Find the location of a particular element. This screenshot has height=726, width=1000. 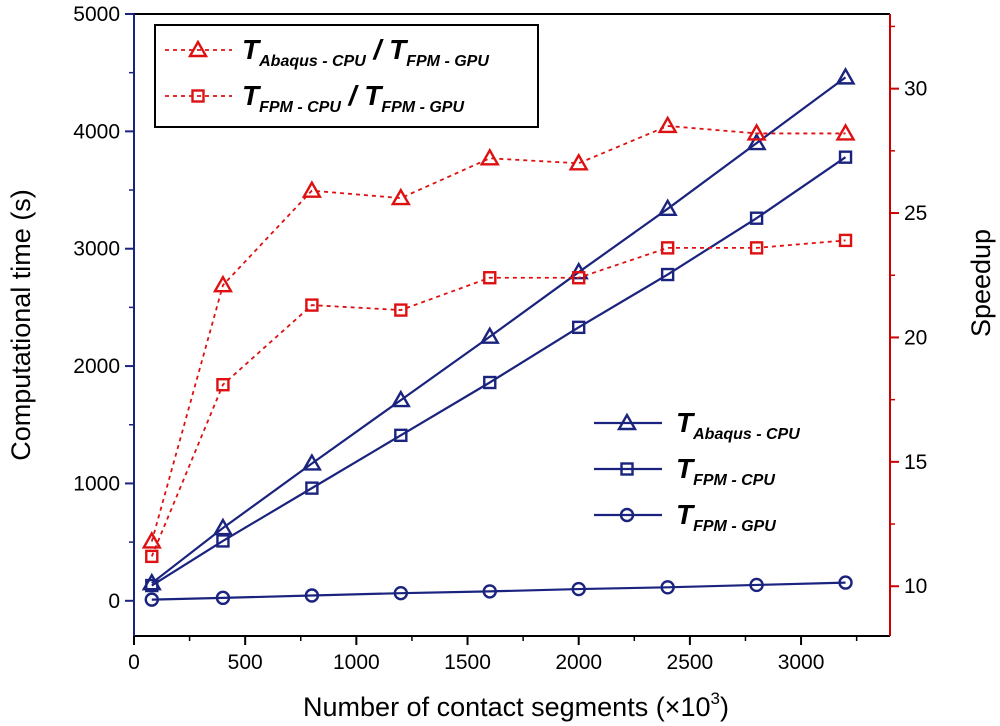

legend-marker-speedup_abaqus is located at coordinates (198, 48).